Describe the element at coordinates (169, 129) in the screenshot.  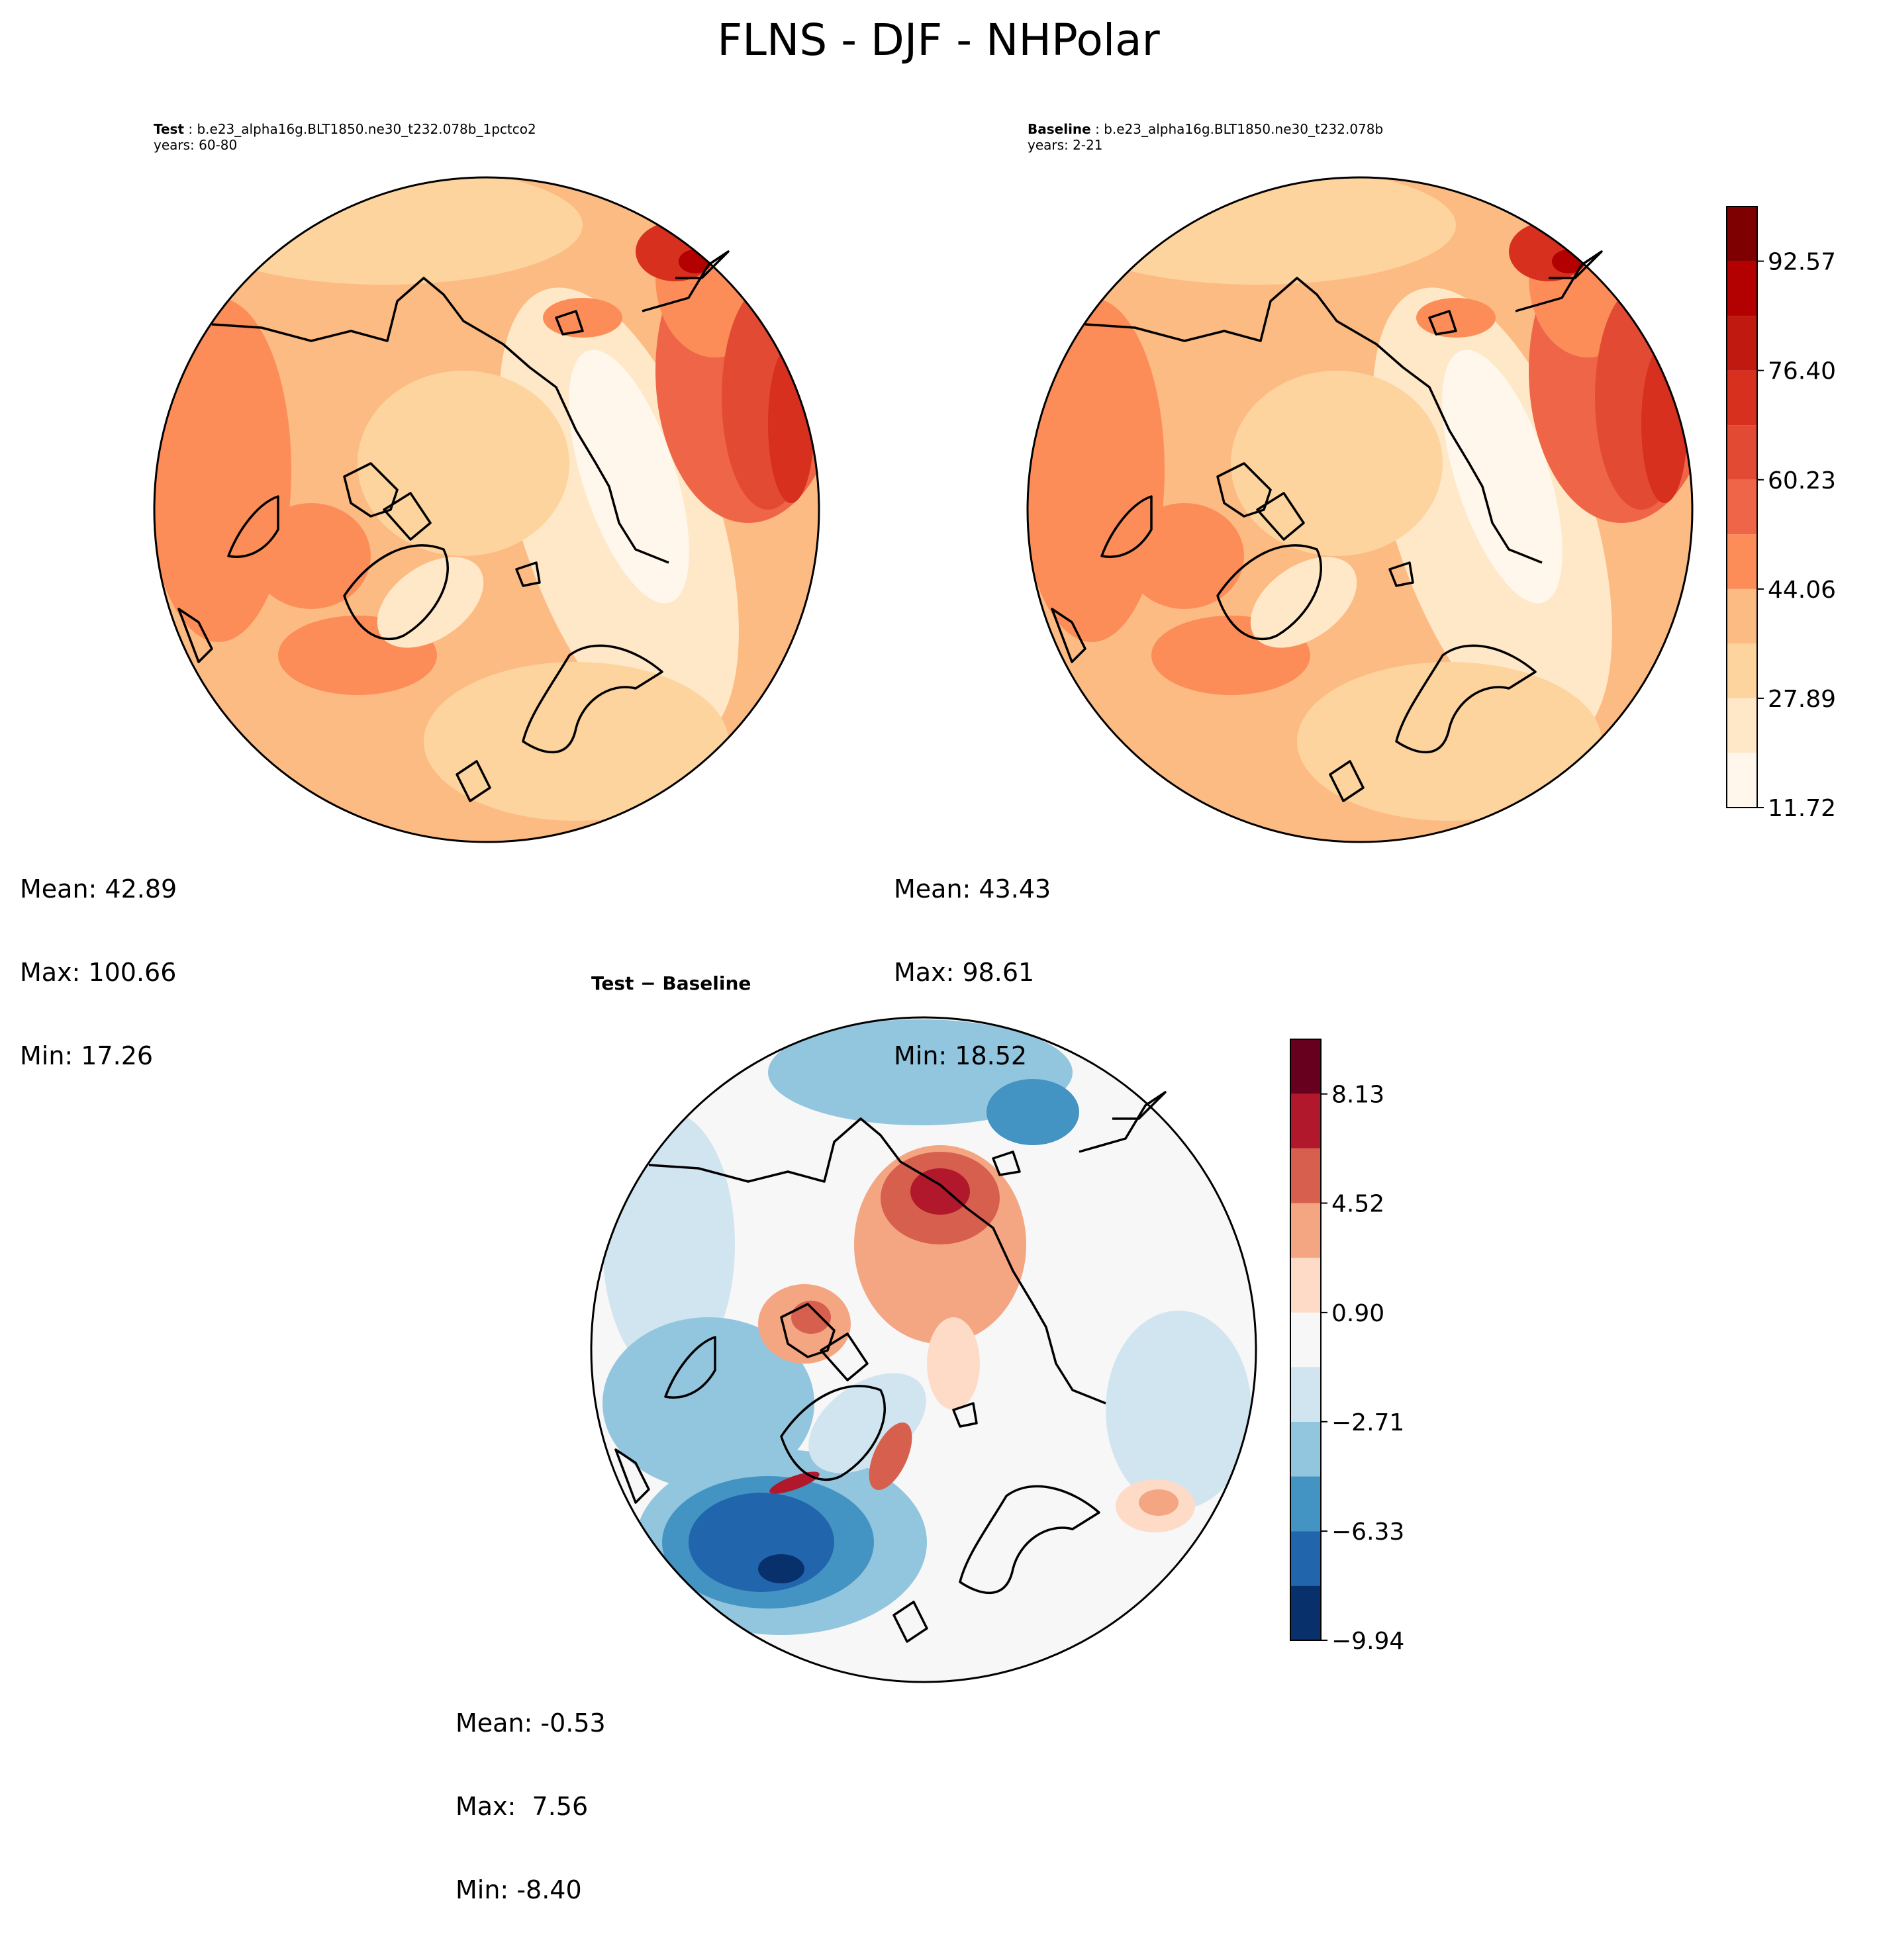
I see `test-label: Test` at that location.